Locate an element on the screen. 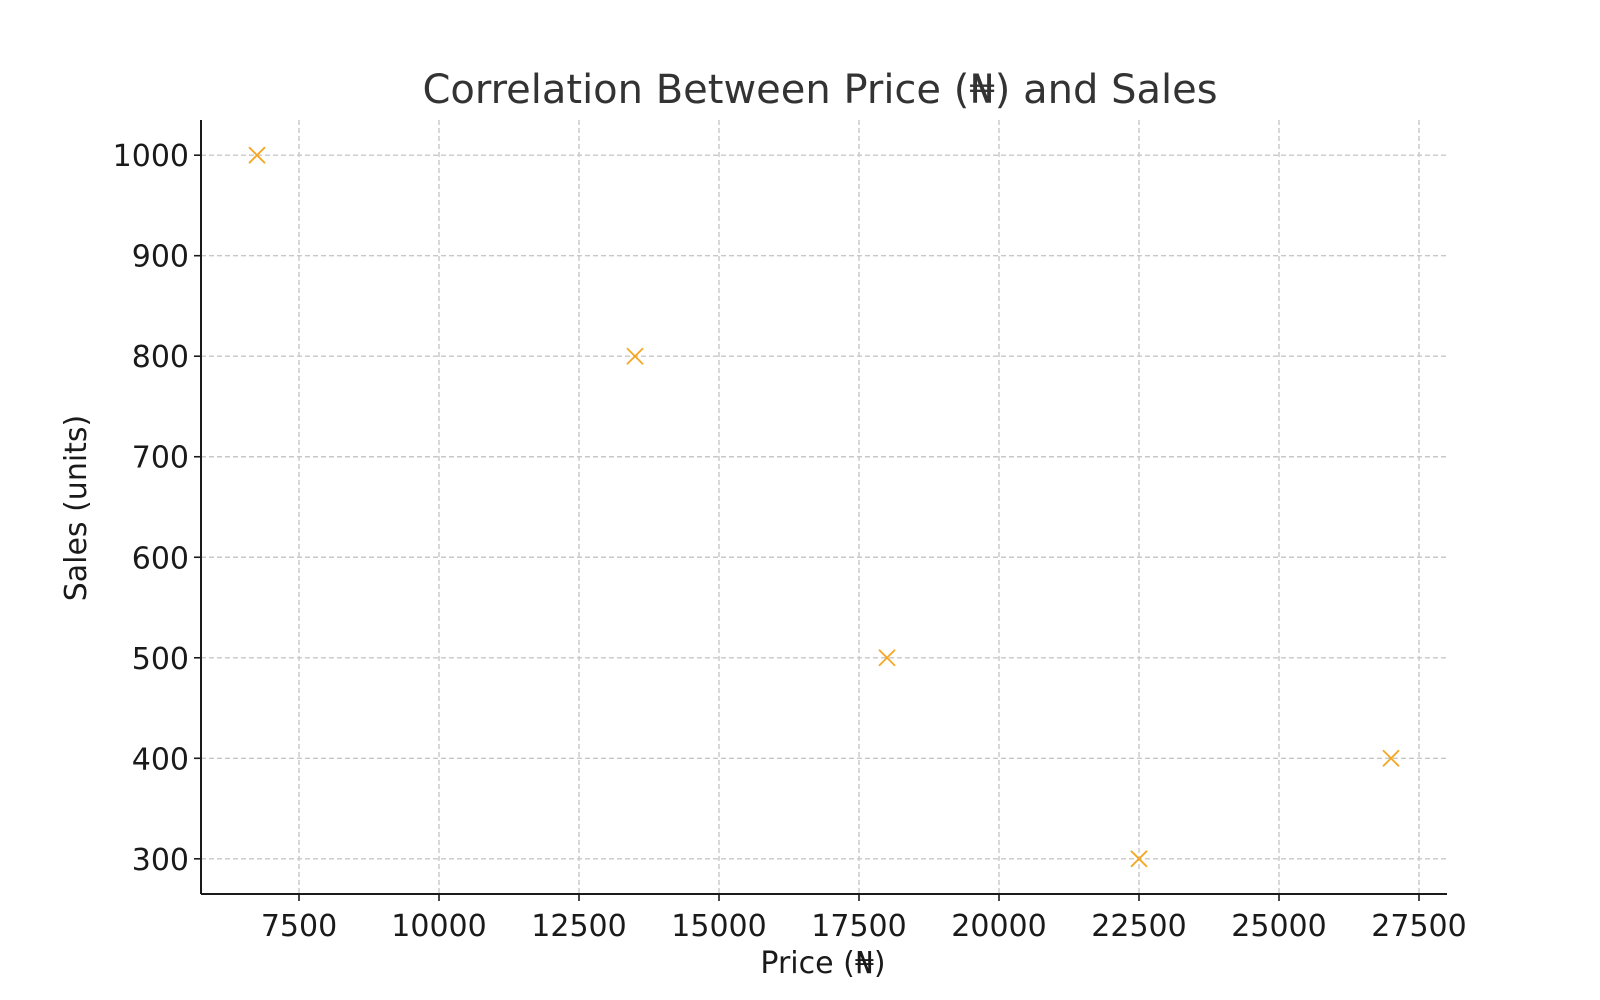 Image resolution: width=1600 pixels, height=1000 pixels. chart-title: Correlation Between Price (₦) and Sales is located at coordinates (819, 90).